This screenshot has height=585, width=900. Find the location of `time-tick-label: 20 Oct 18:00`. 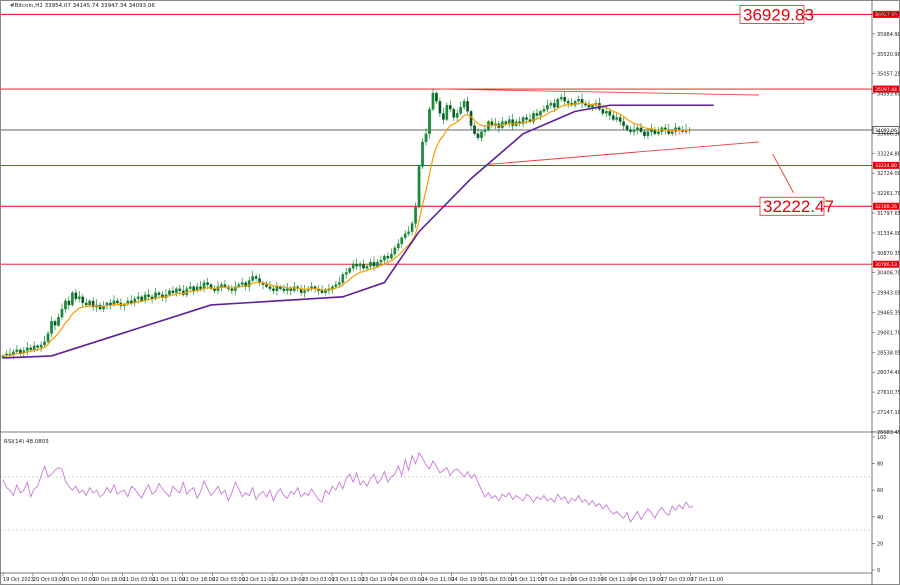

time-tick-label: 20 Oct 18:00 is located at coordinates (109, 580).